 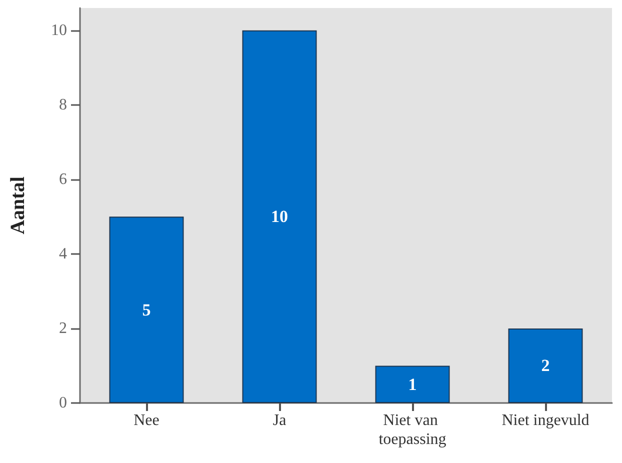 What do you see at coordinates (63, 328) in the screenshot?
I see `y-tick-label: 2` at bounding box center [63, 328].